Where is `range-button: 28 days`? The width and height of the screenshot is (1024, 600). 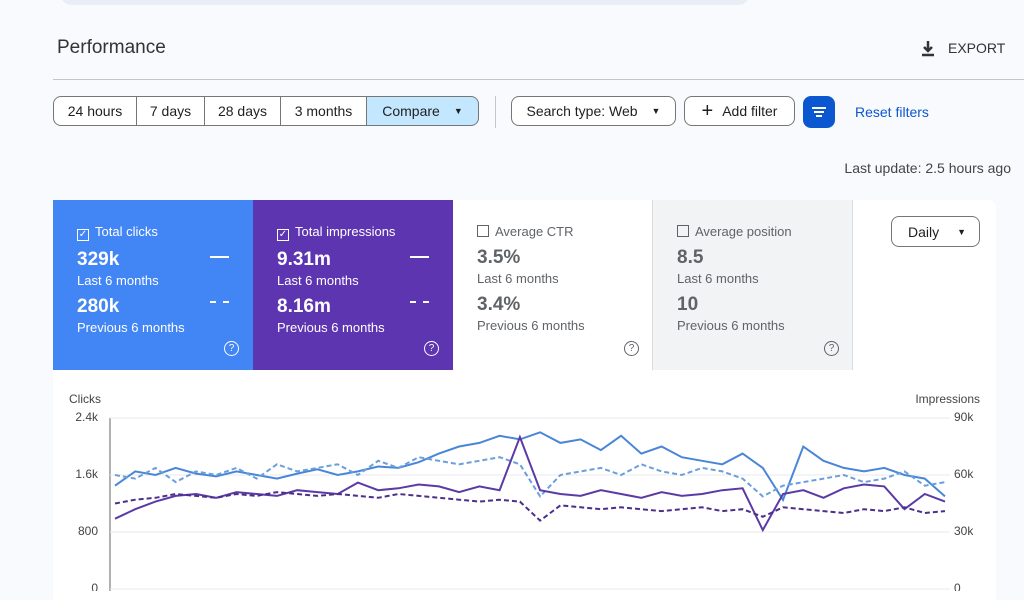 range-button: 28 days is located at coordinates (242, 111).